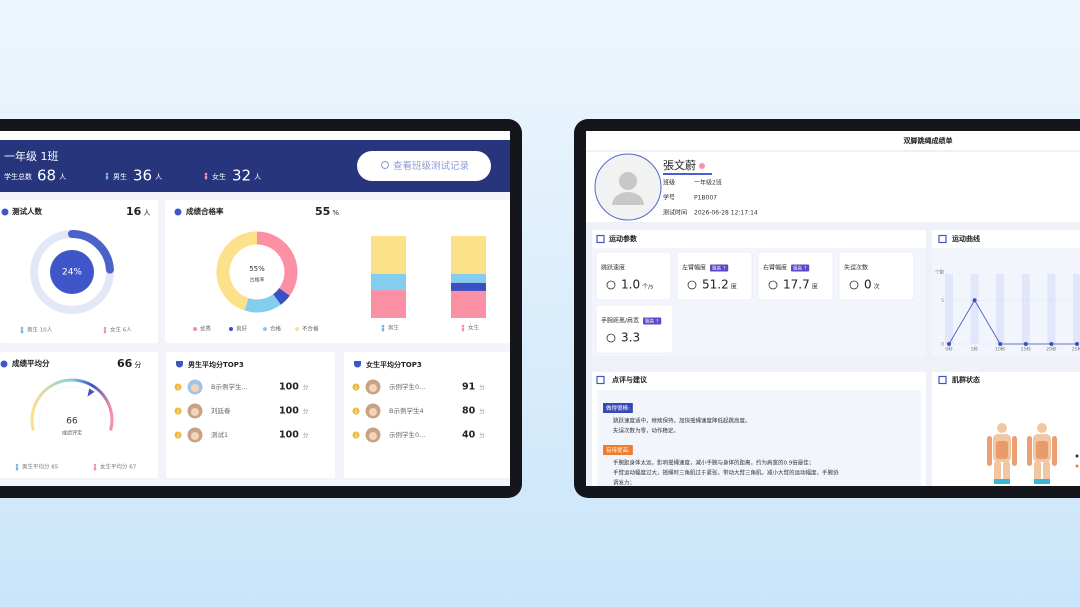 The image size is (1080, 607). Describe the element at coordinates (628, 181) in the screenshot. I see `avatar-silhouette` at that location.